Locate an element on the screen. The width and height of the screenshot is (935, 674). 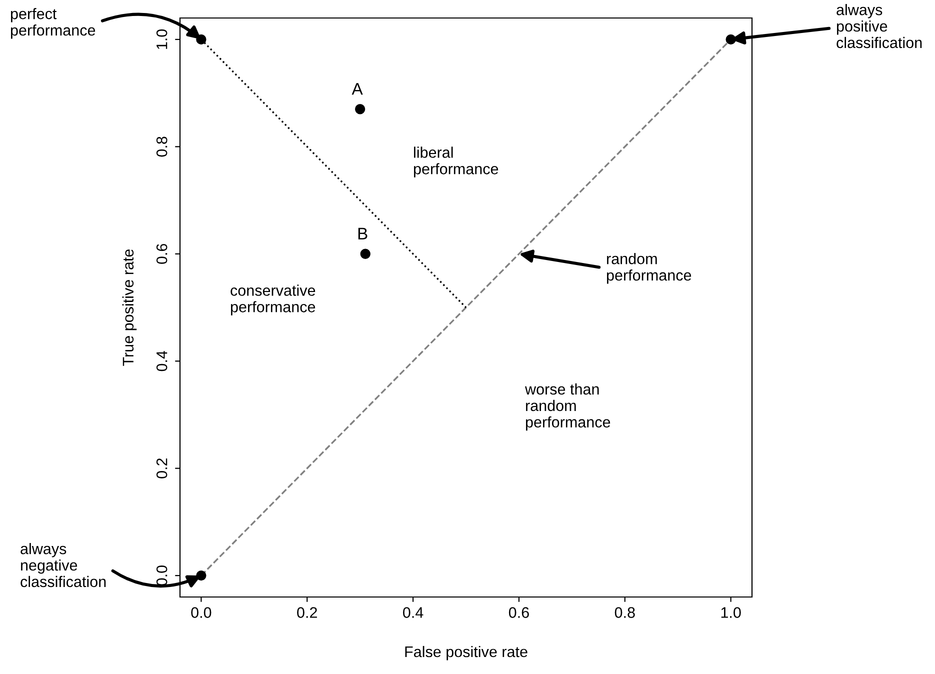
y-tick-label: 0.4 is located at coordinates (162, 361).